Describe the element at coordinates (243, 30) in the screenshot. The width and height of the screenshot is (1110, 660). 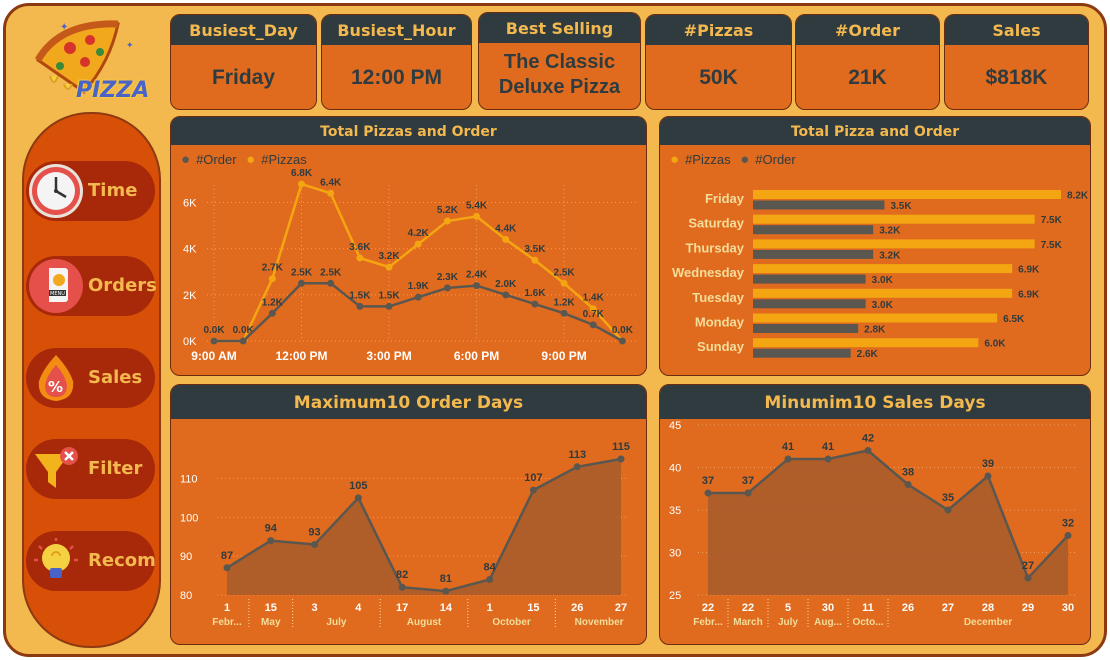
I see `kpi-title: Busiest_Day` at that location.